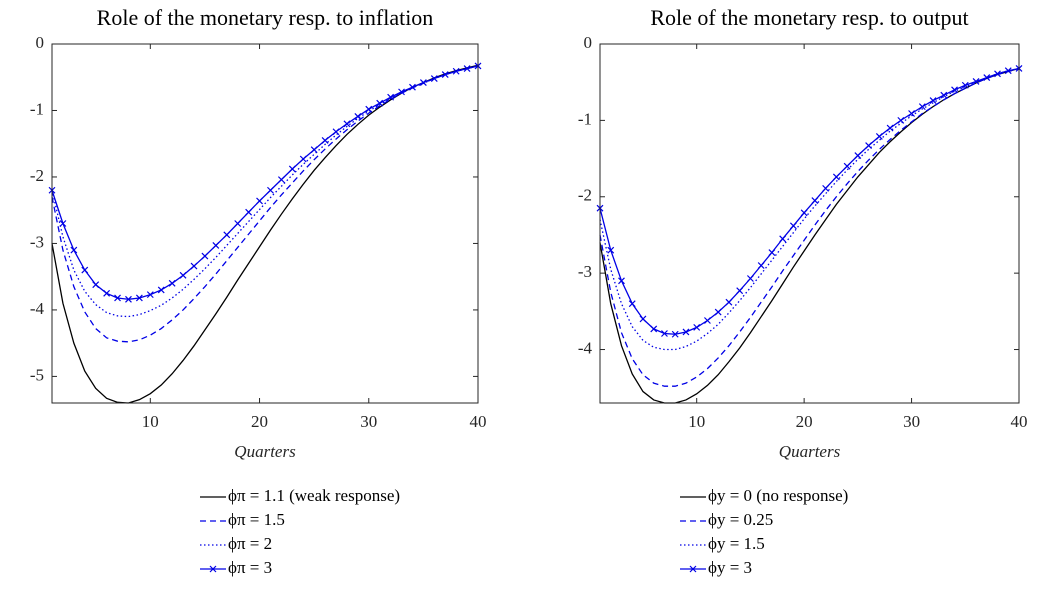  Describe the element at coordinates (809, 17) in the screenshot. I see `chart-title: Role of the monetary resp. to output` at that location.